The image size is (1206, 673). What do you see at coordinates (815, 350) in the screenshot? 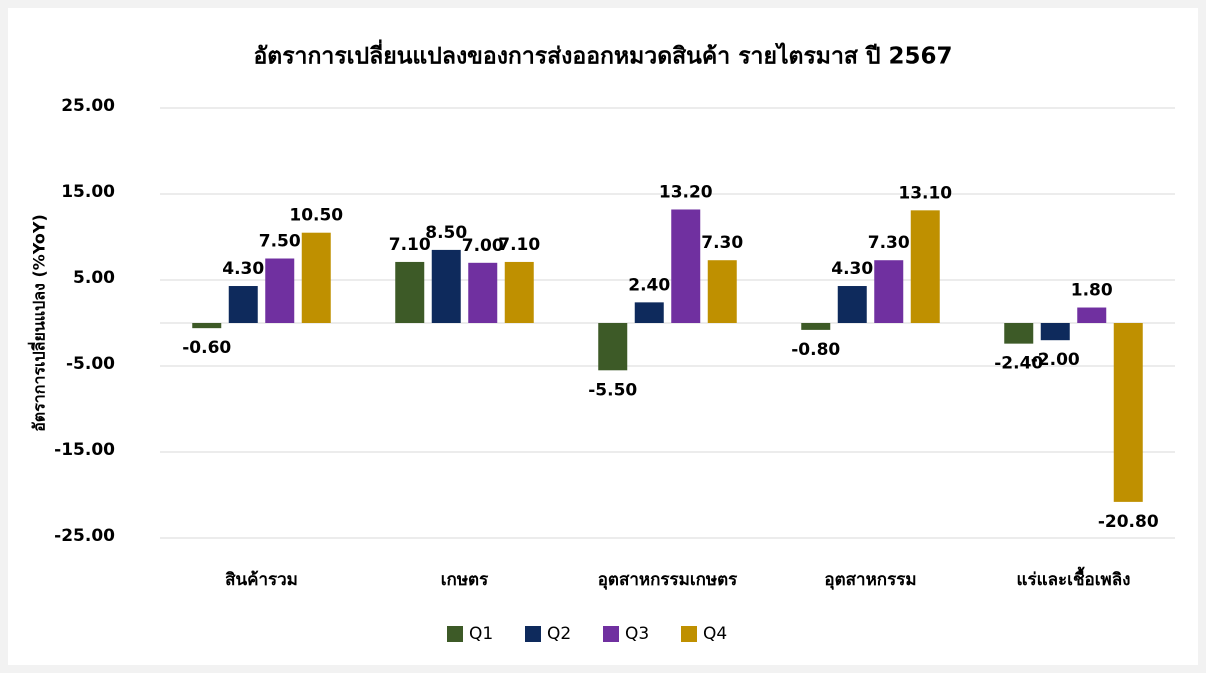
I see `data-label: -0.80` at bounding box center [815, 350].